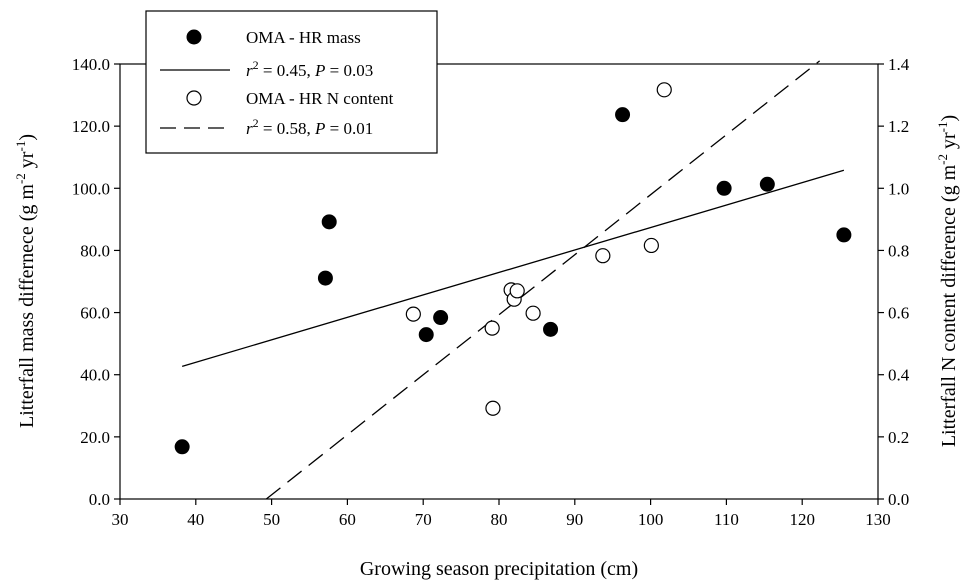 The image size is (966, 584). What do you see at coordinates (309, 127) in the screenshot?
I see `legend-label-n-content-stats: r2 = 0.58, P = 0.01` at bounding box center [309, 127].